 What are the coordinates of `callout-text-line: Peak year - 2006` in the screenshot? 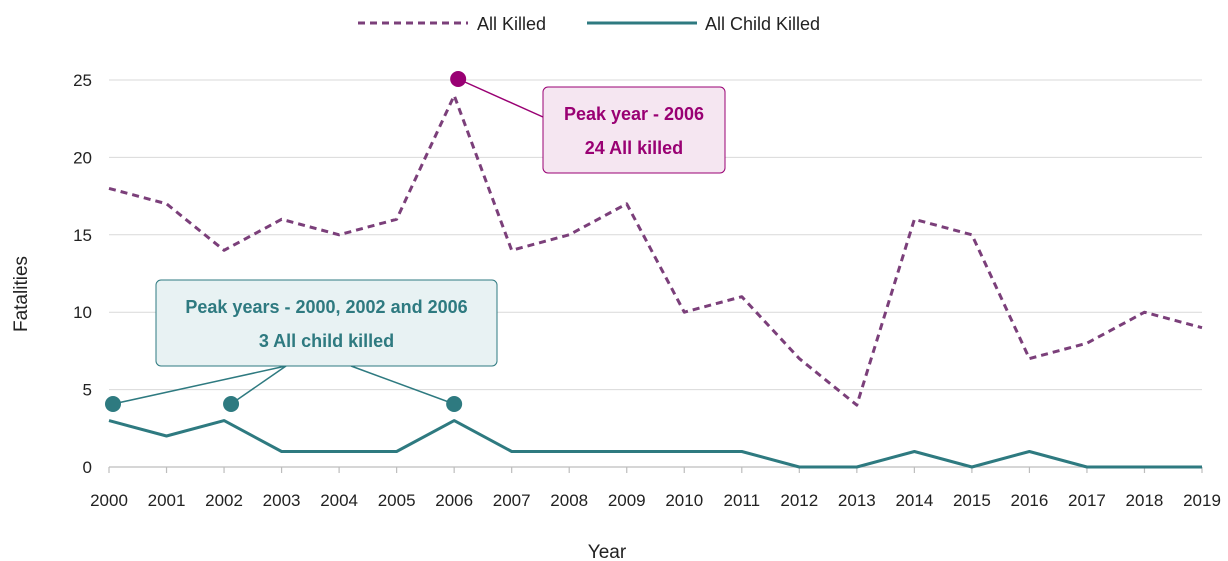 It's located at (634, 114).